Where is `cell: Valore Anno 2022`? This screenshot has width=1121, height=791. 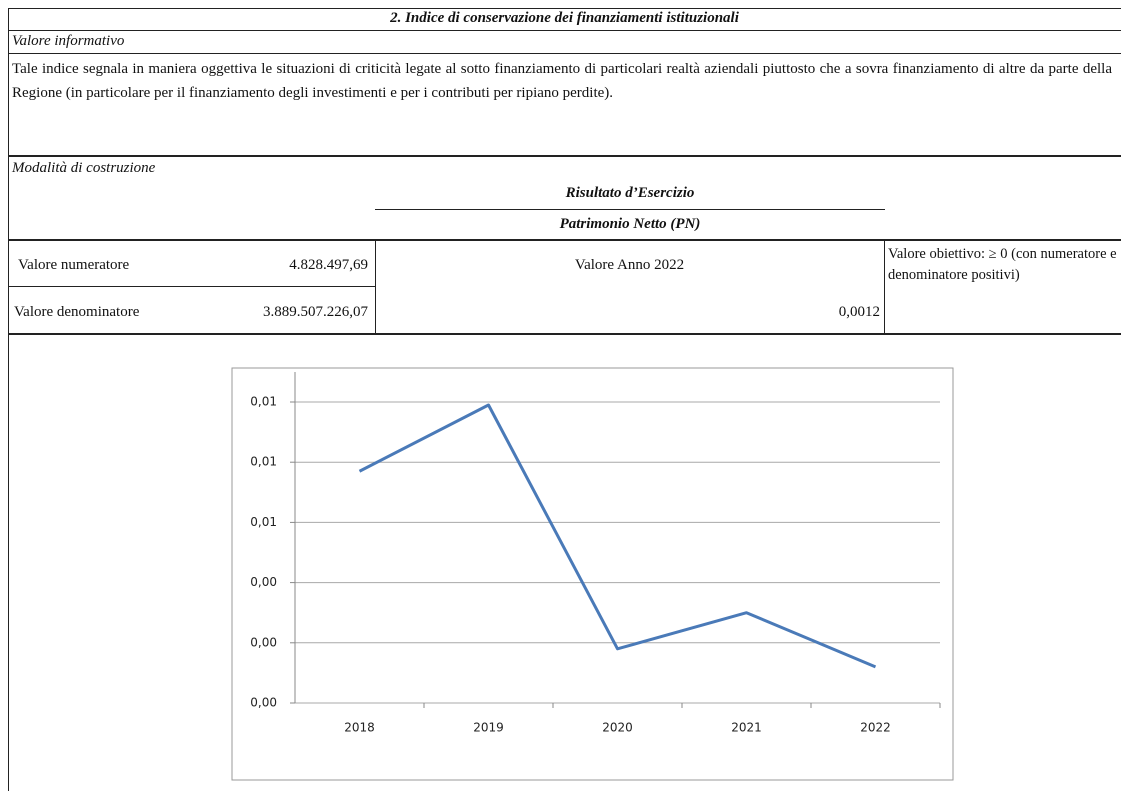 cell: Valore Anno 2022 is located at coordinates (629, 265).